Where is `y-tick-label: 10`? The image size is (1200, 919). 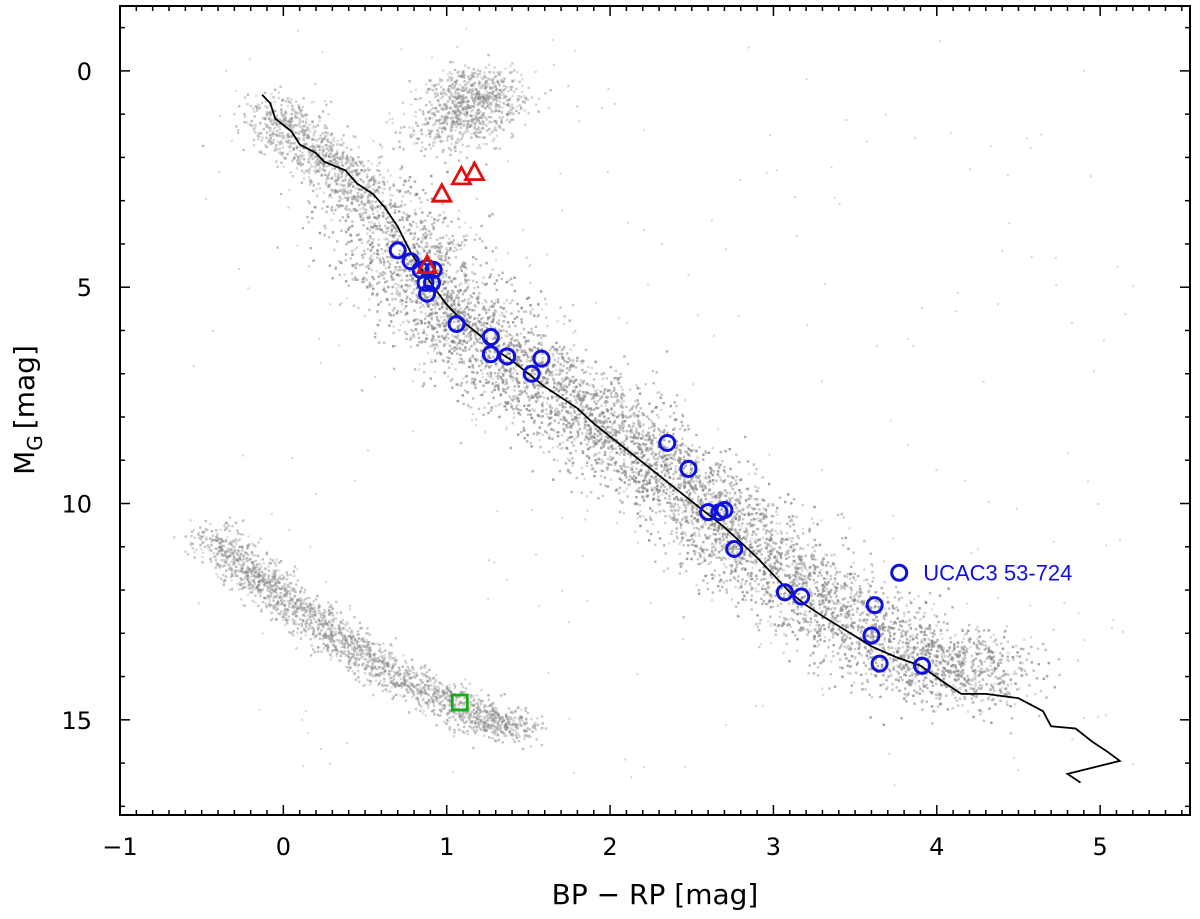
y-tick-label: 10 is located at coordinates (76, 505).